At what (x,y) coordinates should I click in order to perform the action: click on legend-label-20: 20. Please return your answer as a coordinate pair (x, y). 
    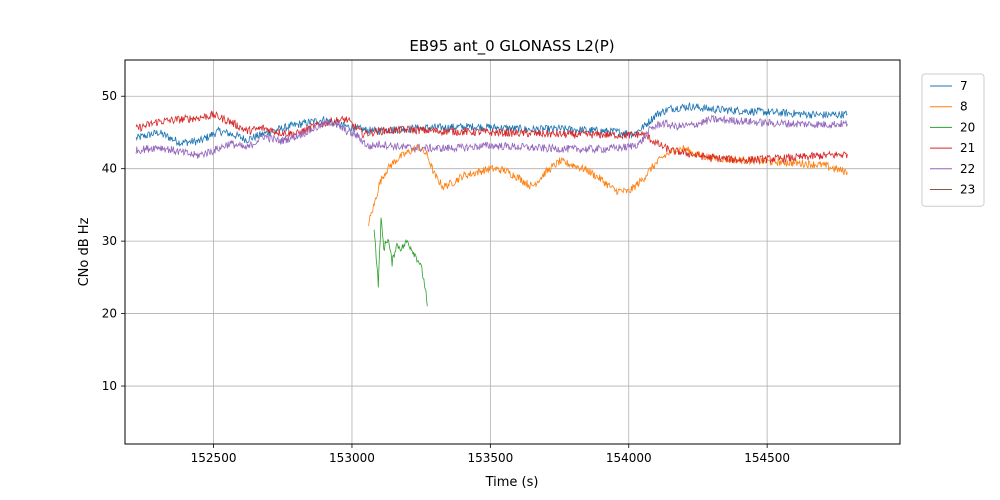
    Looking at the image, I should click on (967, 127).